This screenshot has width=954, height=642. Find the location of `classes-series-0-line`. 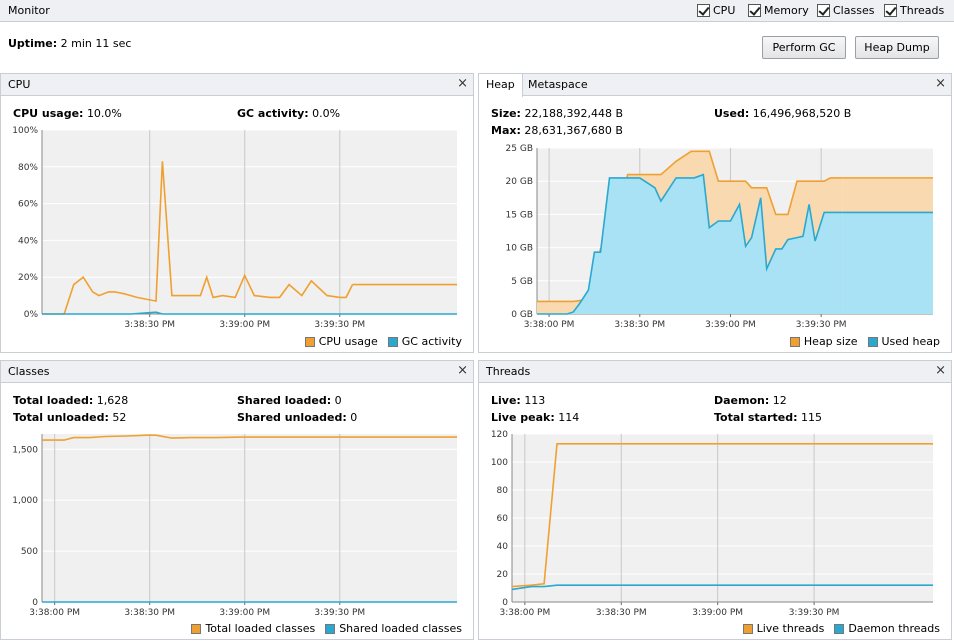

classes-series-0-line is located at coordinates (249, 437).